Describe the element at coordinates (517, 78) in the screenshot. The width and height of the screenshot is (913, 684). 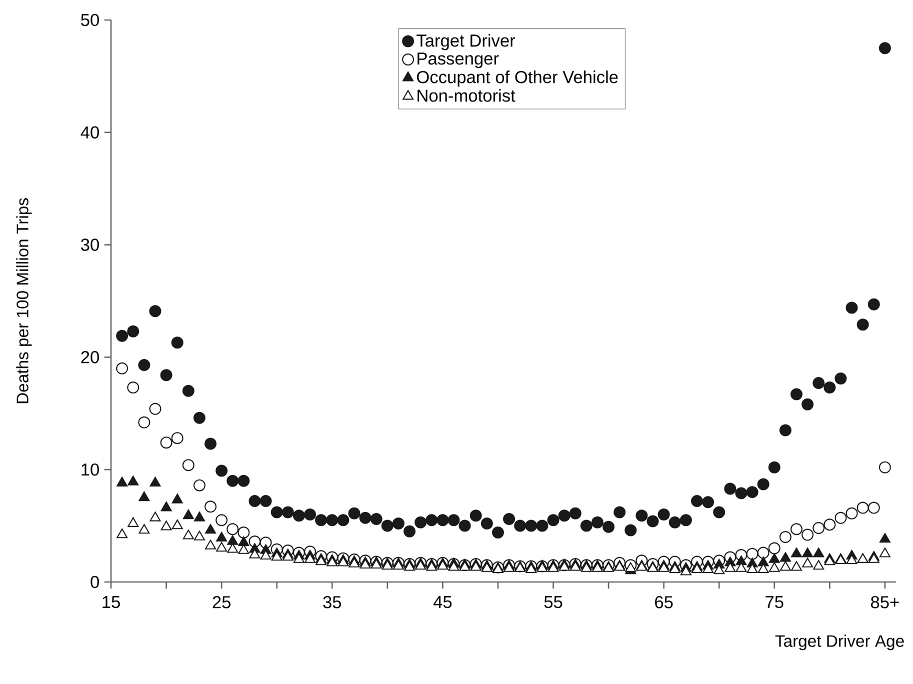
I see `legend-label: Occupant of Other Vehicle` at that location.